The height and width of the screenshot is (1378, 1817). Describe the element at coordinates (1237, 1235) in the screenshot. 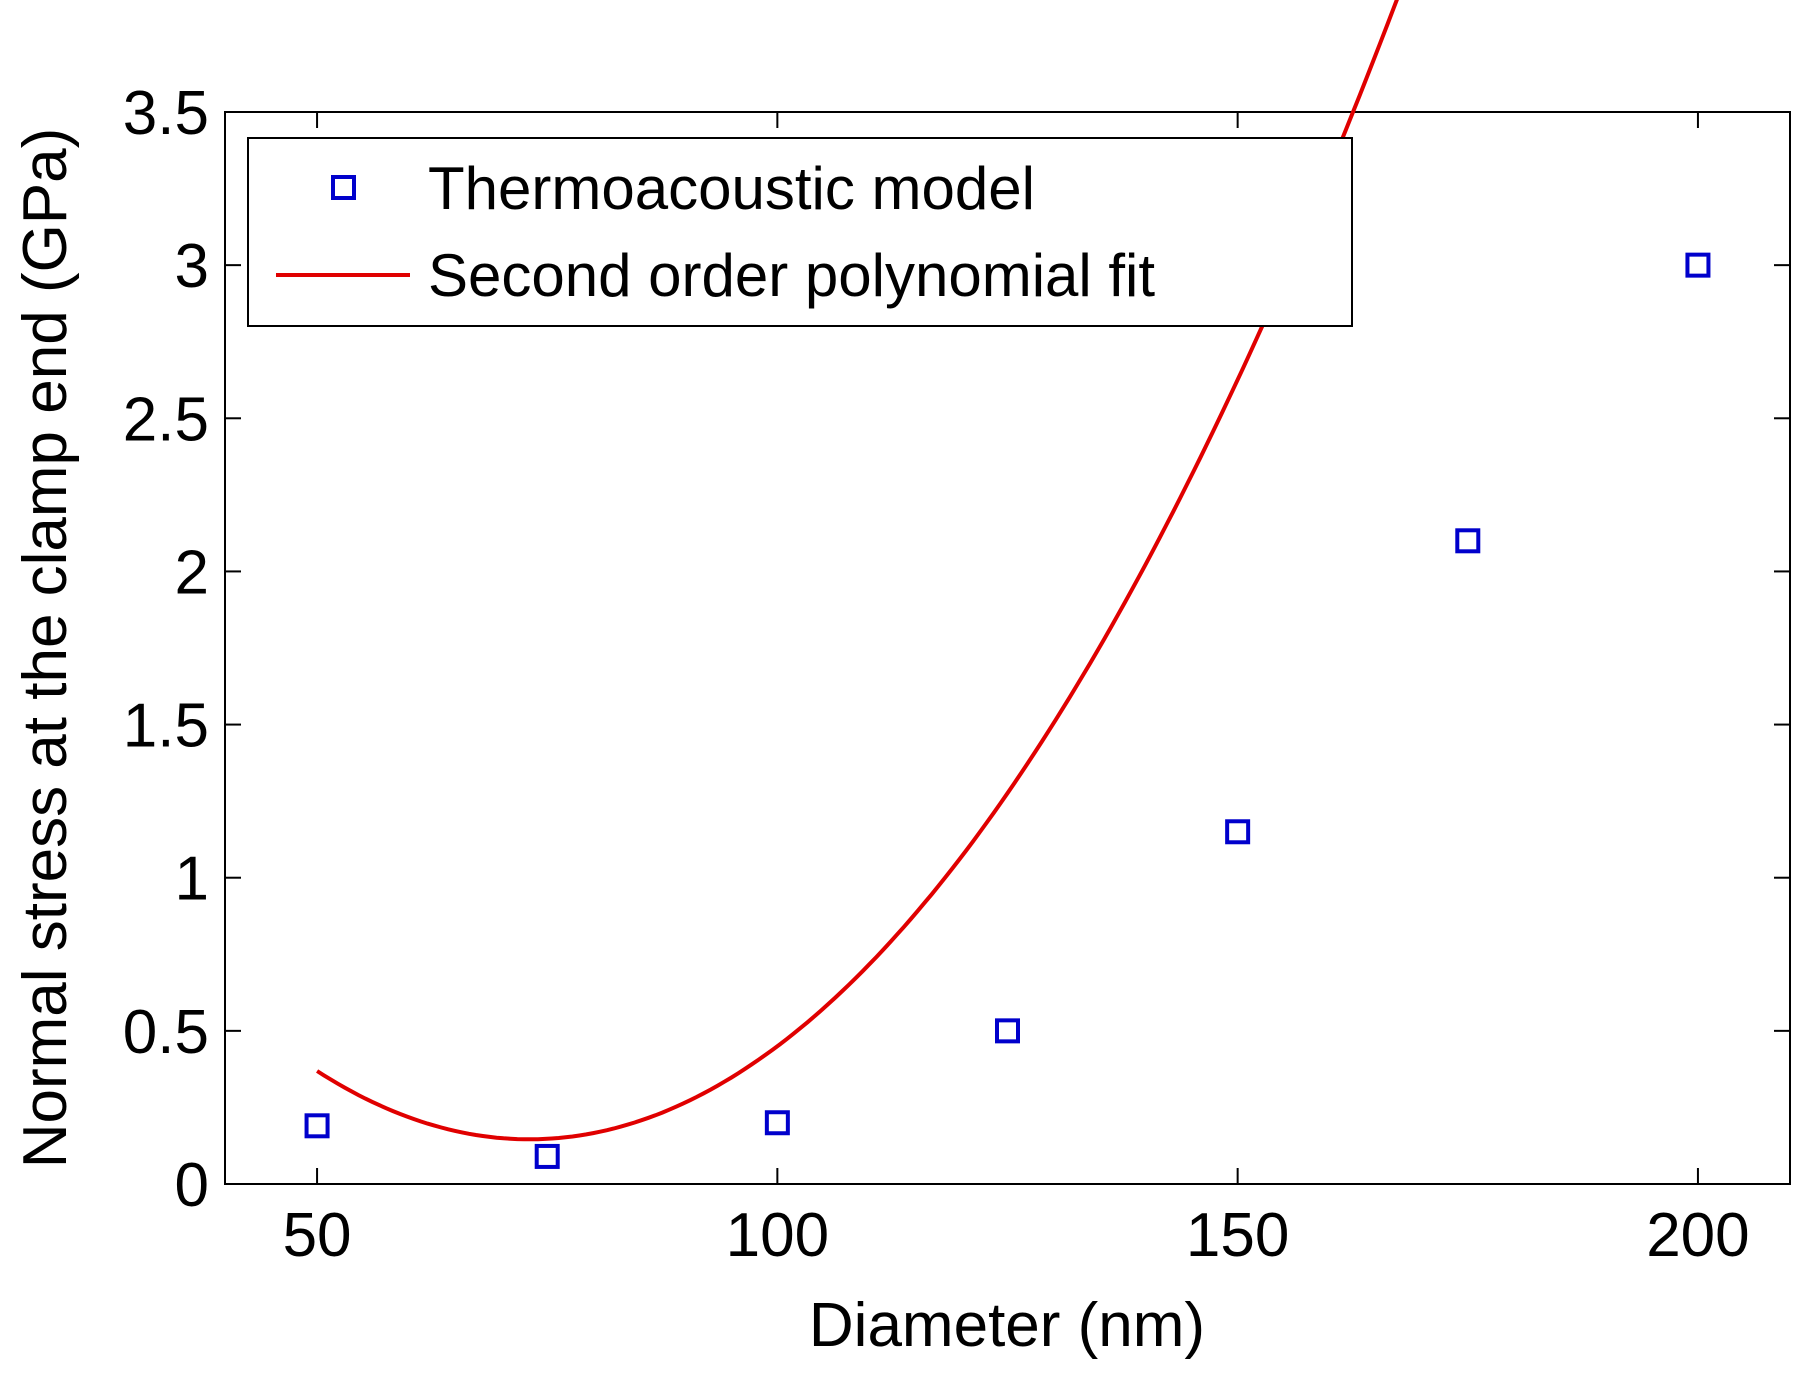

I see `x-tick-label: 150` at that location.